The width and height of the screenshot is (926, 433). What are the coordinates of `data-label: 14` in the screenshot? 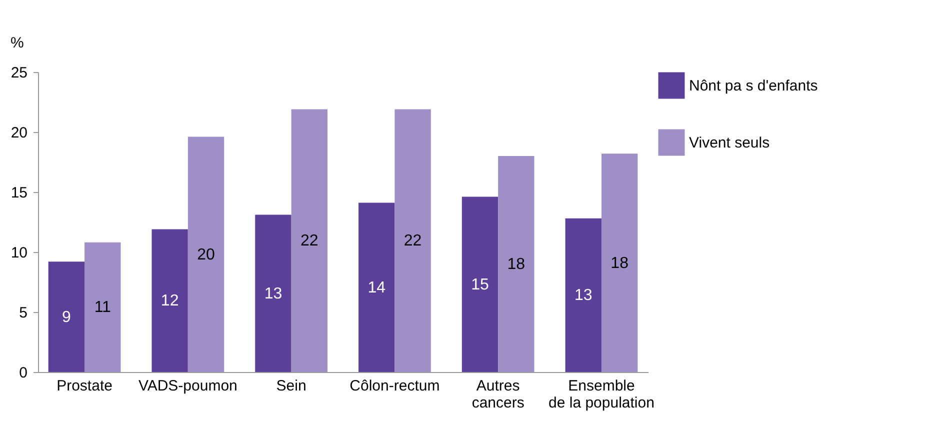 It's located at (377, 287).